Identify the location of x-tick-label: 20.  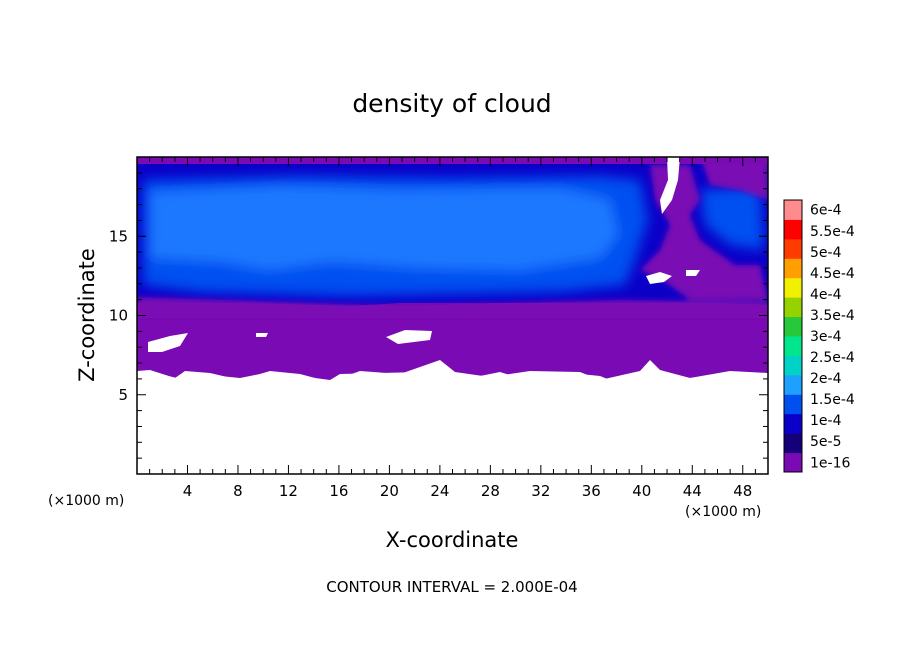
(389, 491).